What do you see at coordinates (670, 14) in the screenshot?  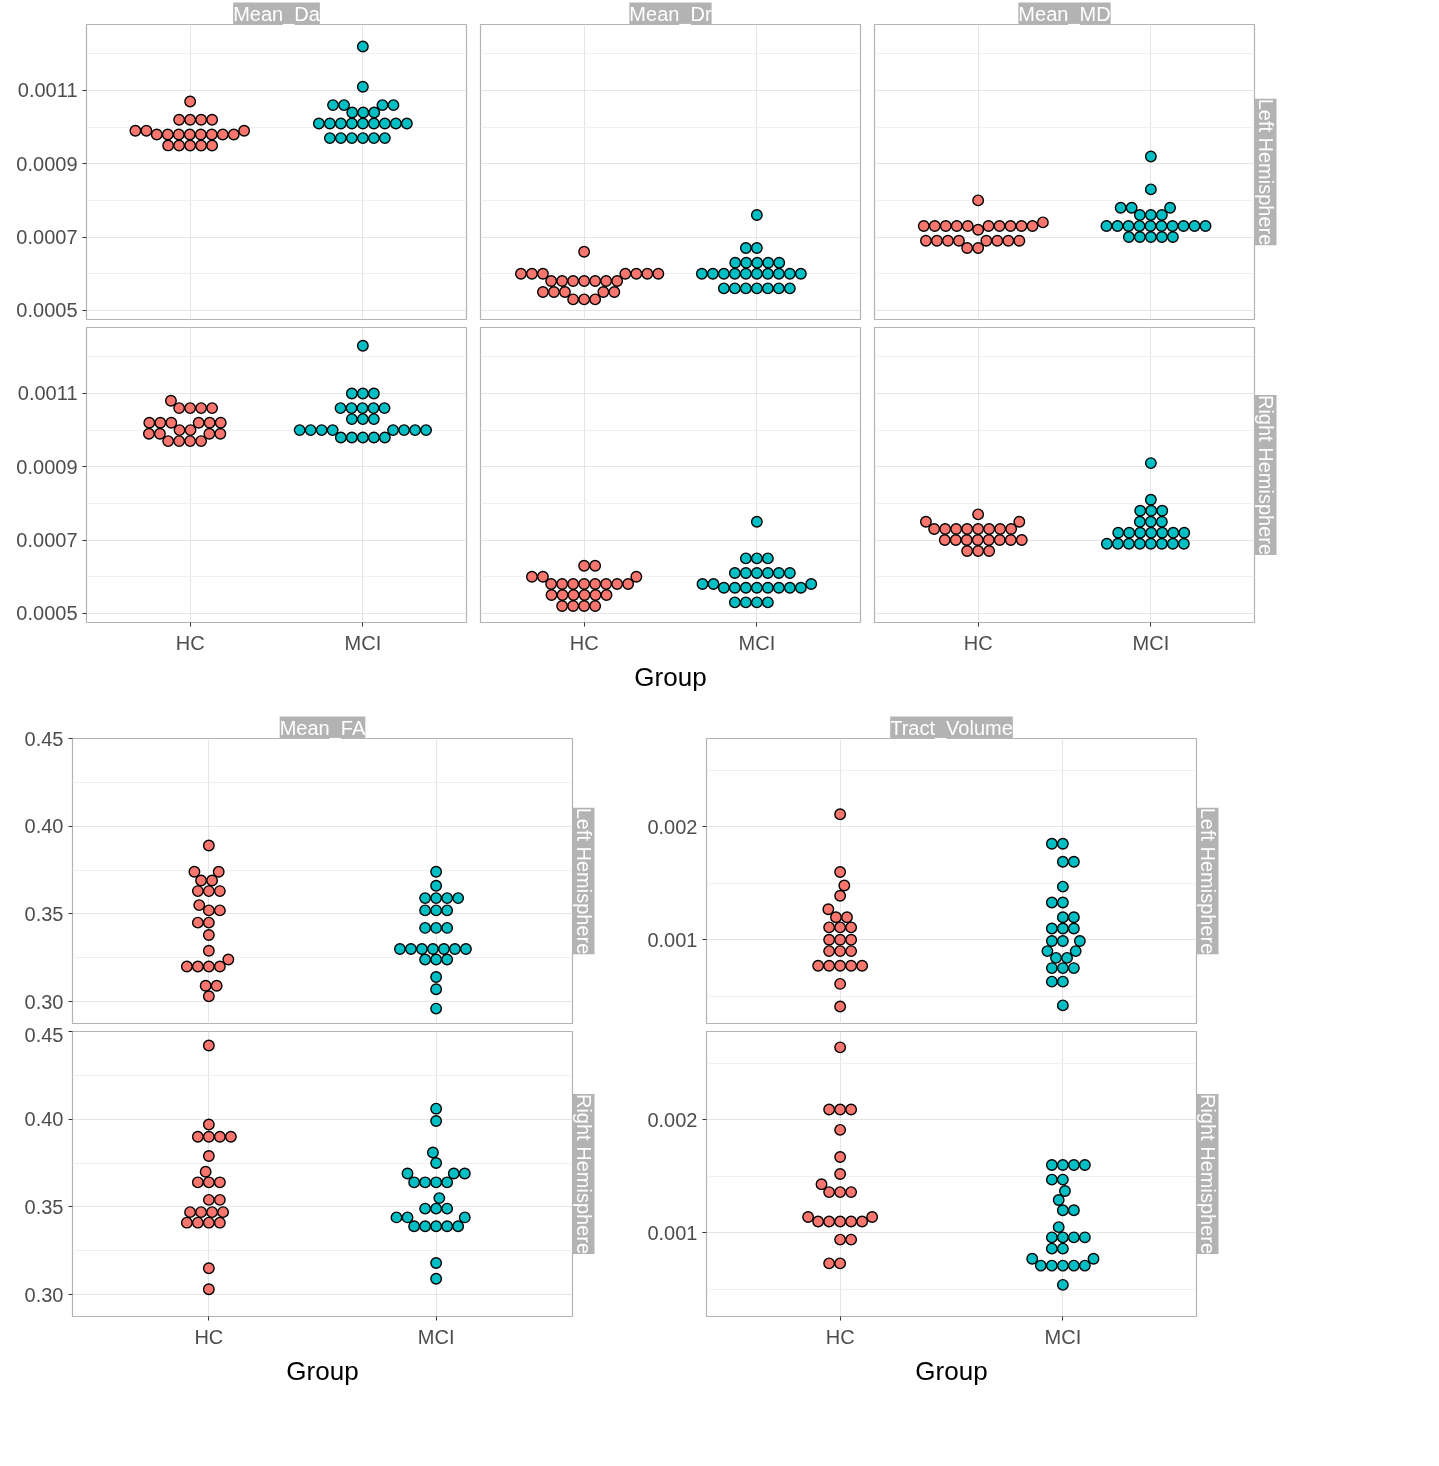 I see `chart-title: Mean_Dr` at bounding box center [670, 14].